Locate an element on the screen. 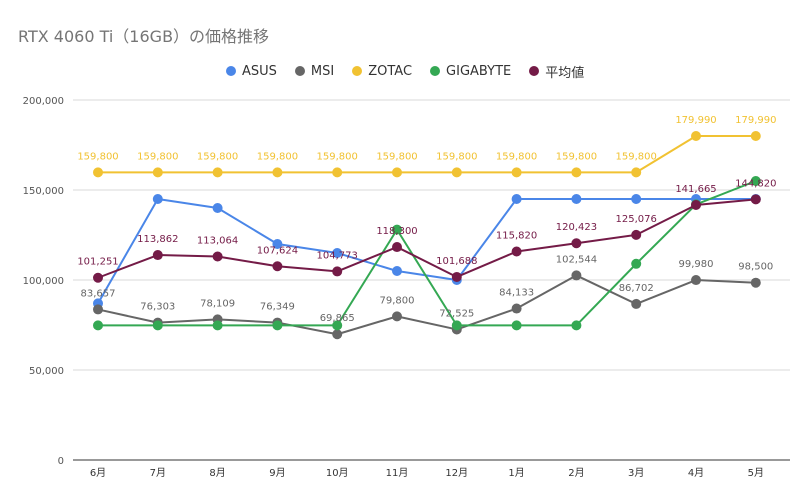  x-tick-label: 2月 is located at coordinates (576, 473).